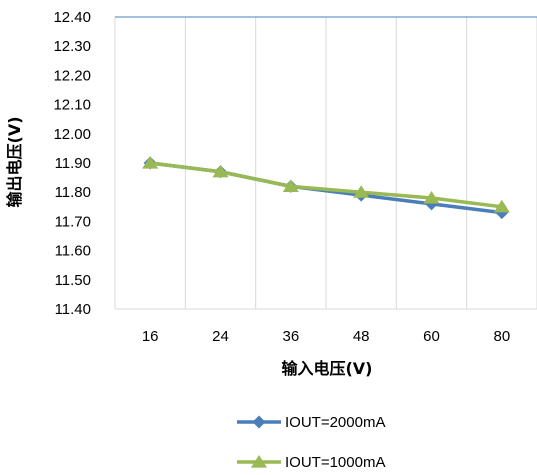 The image size is (537, 475). What do you see at coordinates (311, 442) in the screenshot?
I see `legend: IOUT=2000mA IOUT=1000mA` at bounding box center [311, 442].